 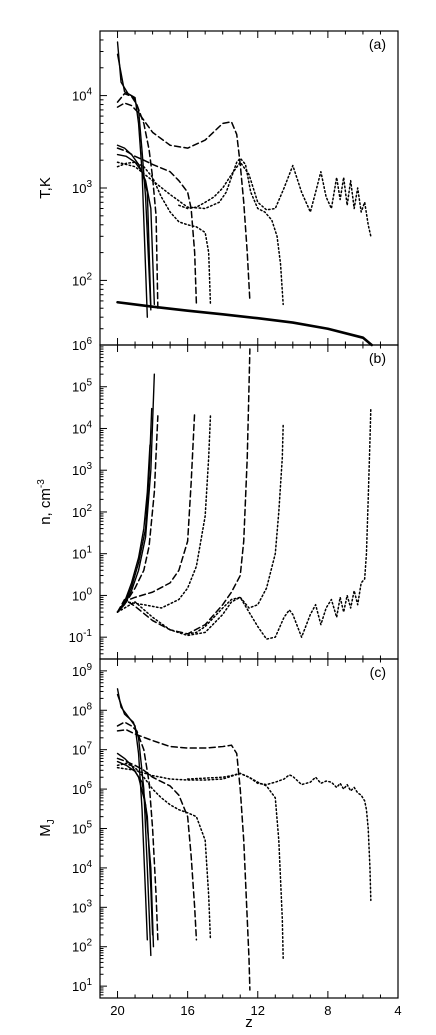 What do you see at coordinates (249, 1022) in the screenshot?
I see `panel-c-xlabel: z` at bounding box center [249, 1022].